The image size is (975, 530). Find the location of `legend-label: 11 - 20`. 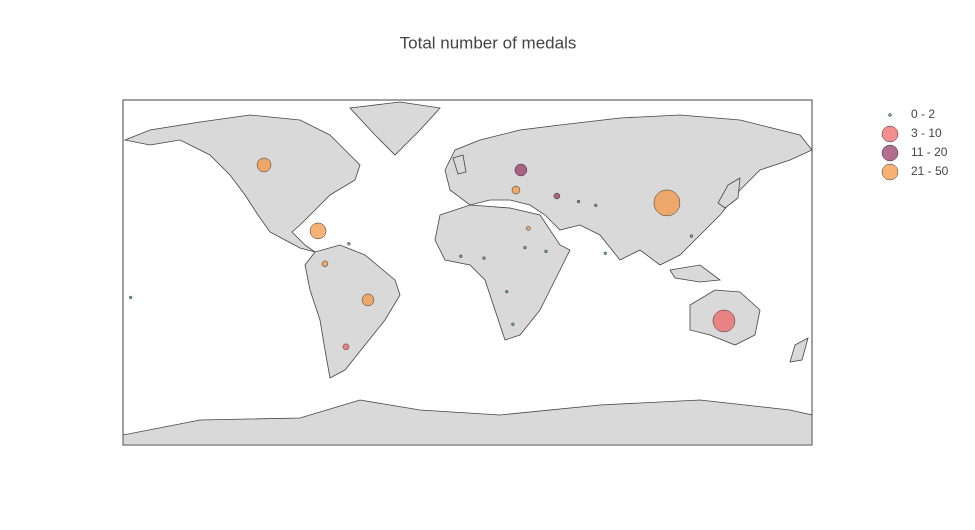

legend-label: 11 - 20 is located at coordinates (929, 152).